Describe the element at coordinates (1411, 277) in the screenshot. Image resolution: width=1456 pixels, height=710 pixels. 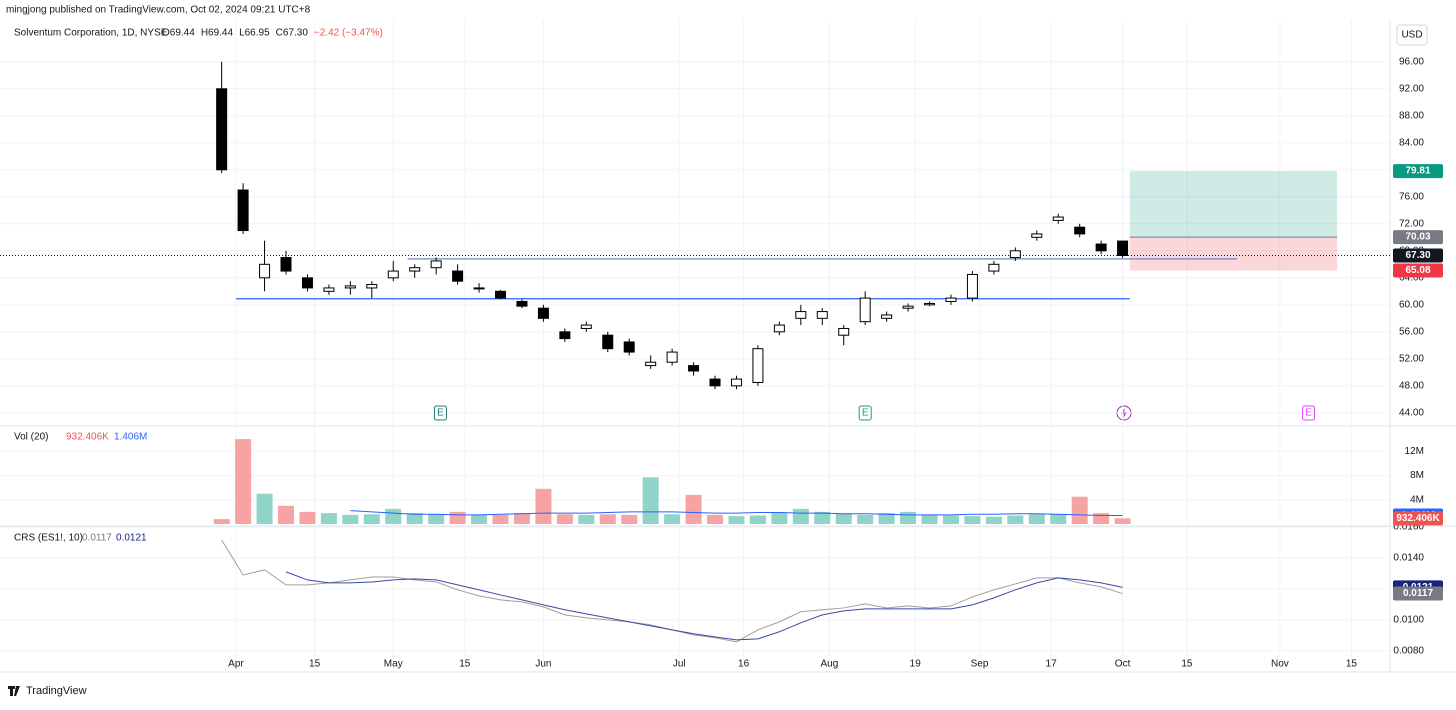
I see `y-tick-label: 64.00` at that location.